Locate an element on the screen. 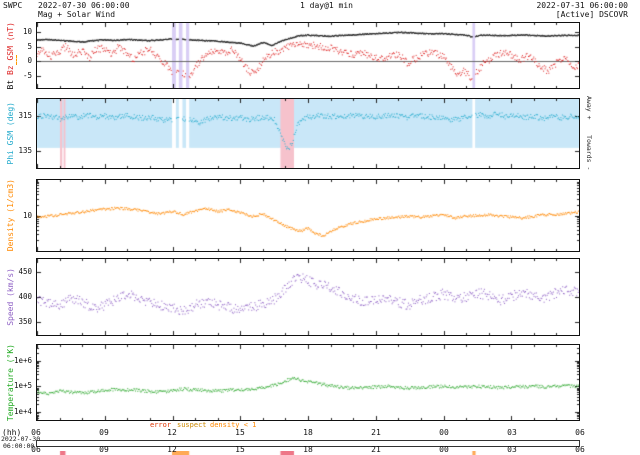 The height and width of the screenshot is (455, 640). temperature-axis-label: Temperature (°K) is located at coordinates (10, 382).